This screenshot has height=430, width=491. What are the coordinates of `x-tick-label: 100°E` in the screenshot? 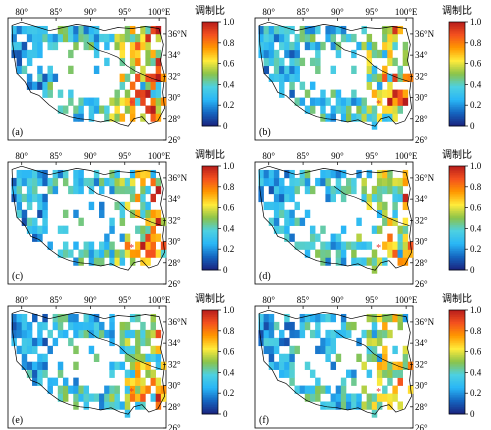 It's located at (159, 300).